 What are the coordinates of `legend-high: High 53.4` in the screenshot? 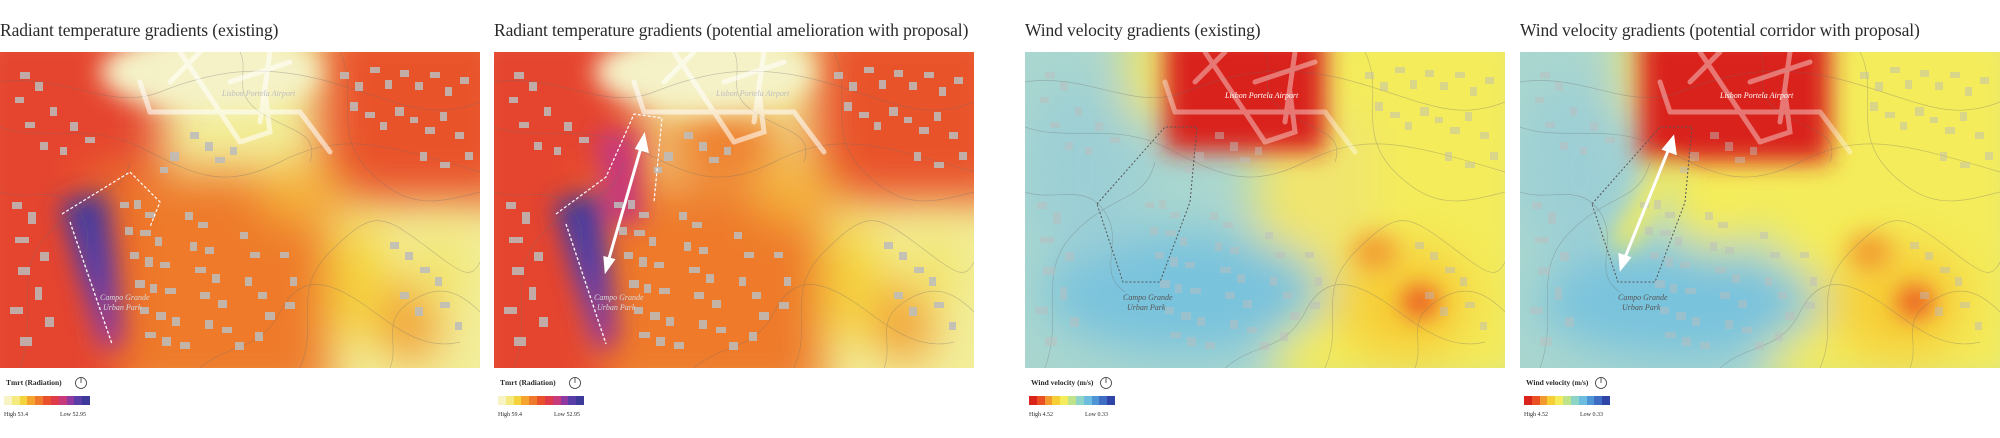 It's located at (16, 415).